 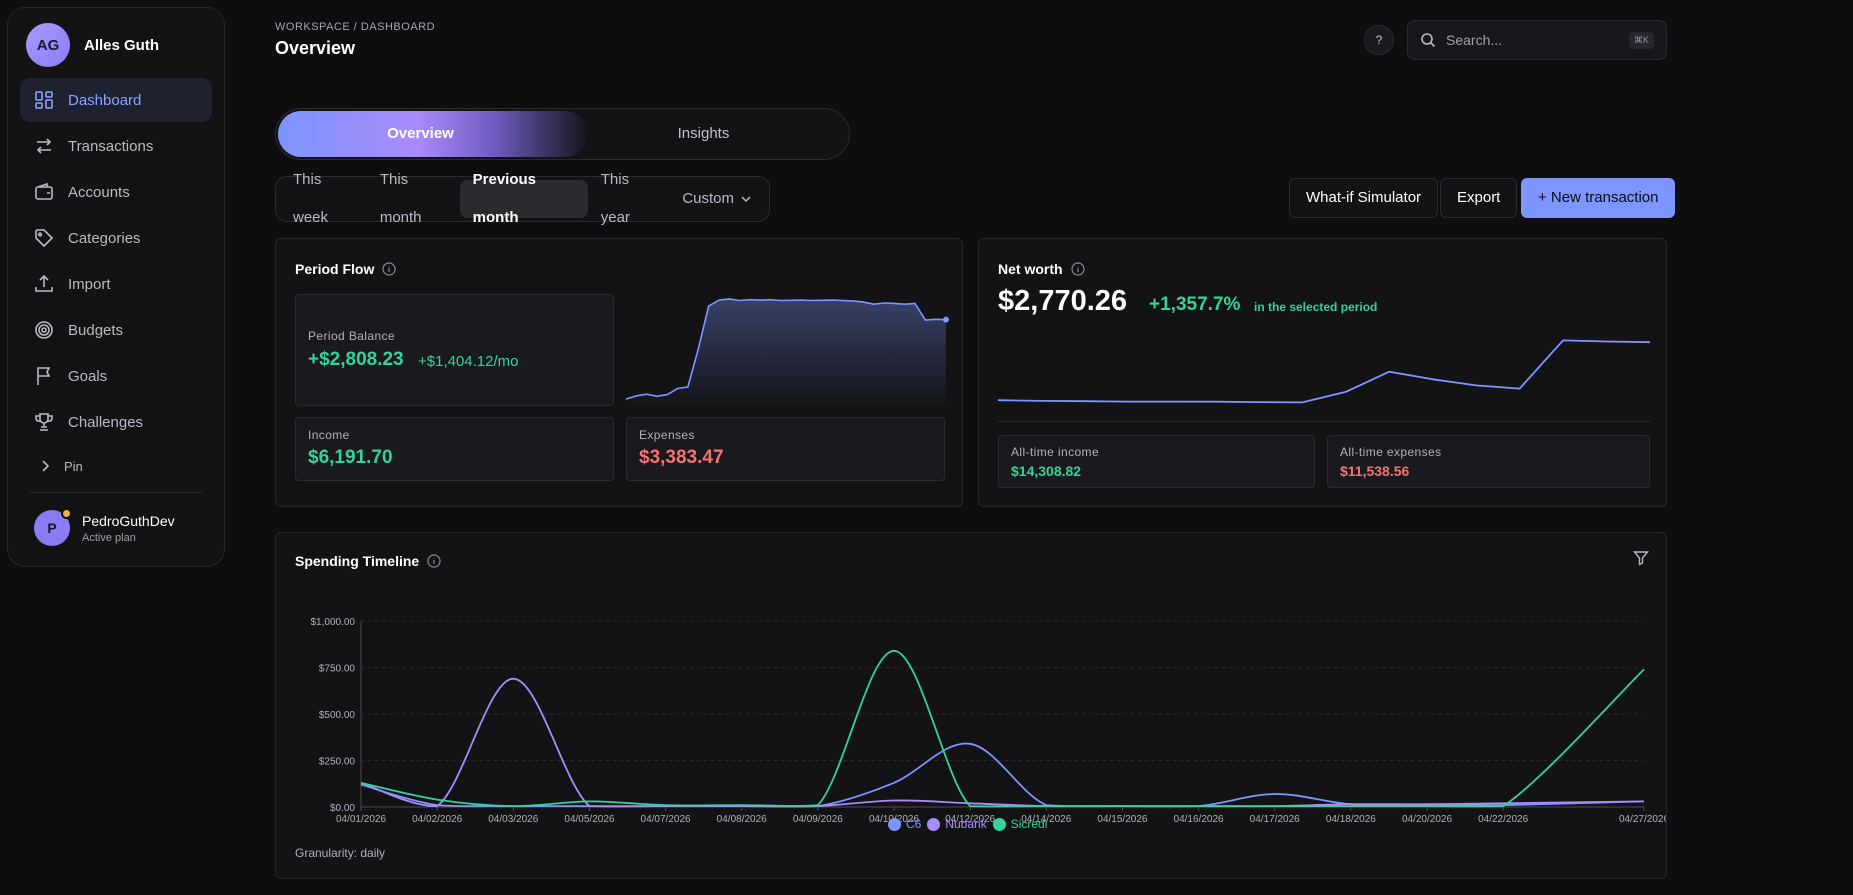 What do you see at coordinates (89, 284) in the screenshot?
I see `sidebar-item-label: Import` at bounding box center [89, 284].